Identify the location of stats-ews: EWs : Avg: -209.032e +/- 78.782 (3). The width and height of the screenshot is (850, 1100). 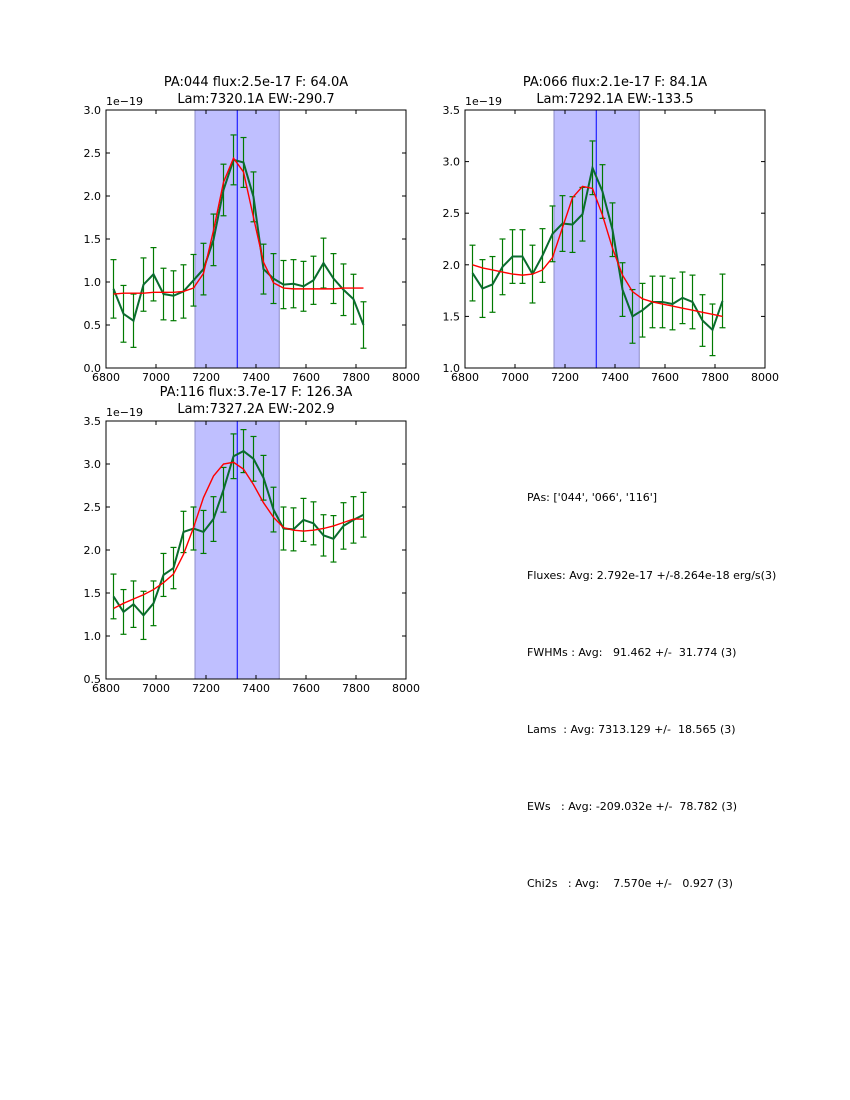
(632, 806).